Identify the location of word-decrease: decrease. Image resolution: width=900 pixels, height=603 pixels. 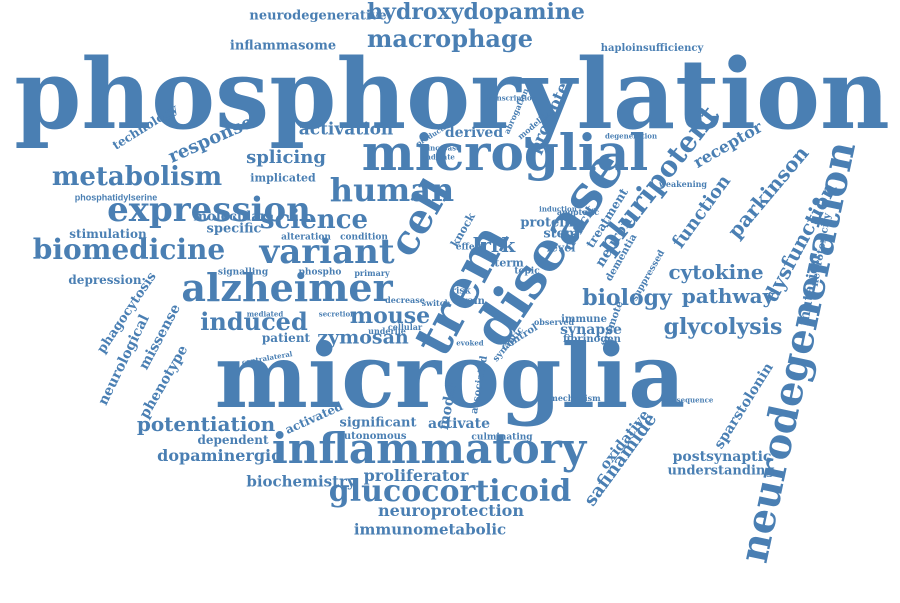
(405, 300).